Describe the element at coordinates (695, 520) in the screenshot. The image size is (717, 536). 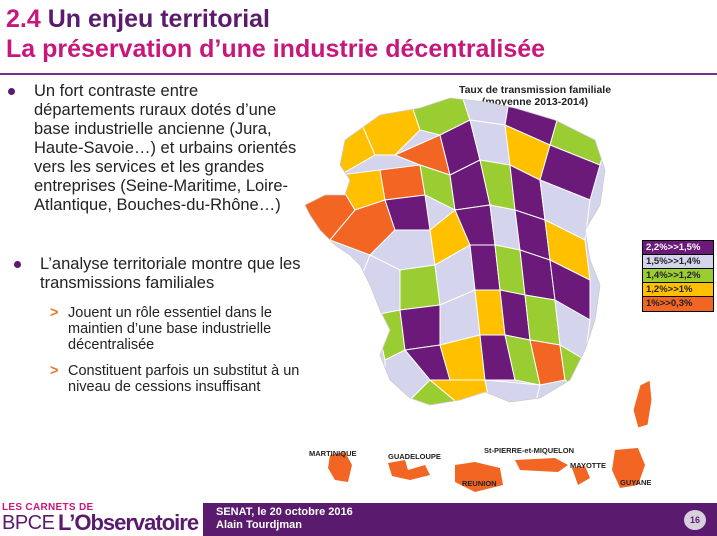
I see `page-number-badge: 16` at that location.